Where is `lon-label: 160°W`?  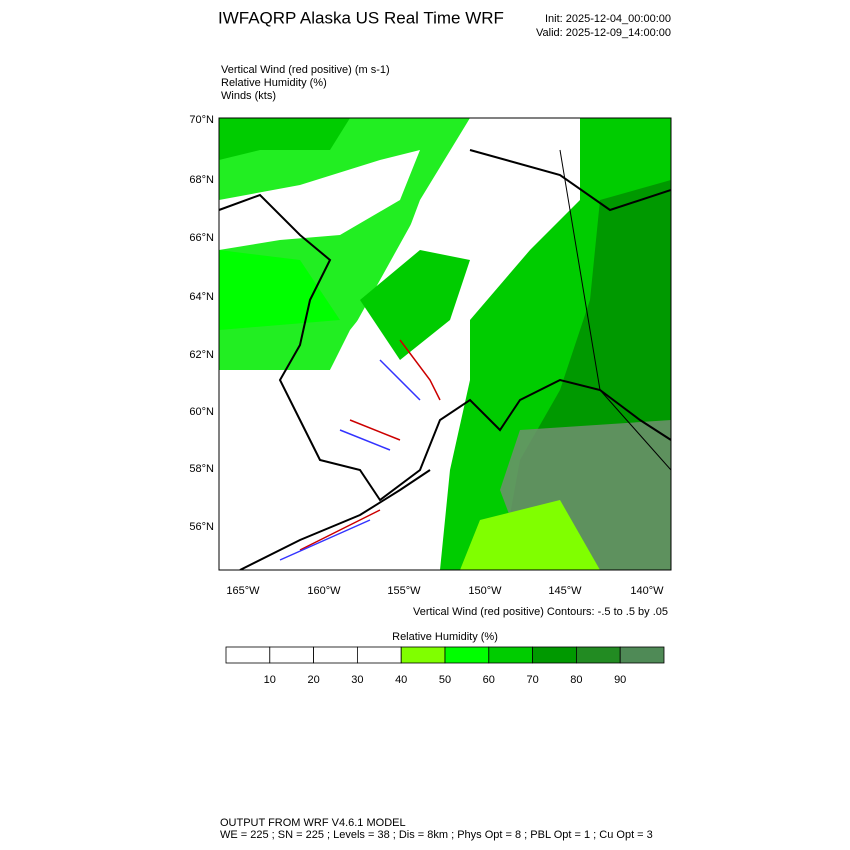
lon-label: 160°W is located at coordinates (324, 591).